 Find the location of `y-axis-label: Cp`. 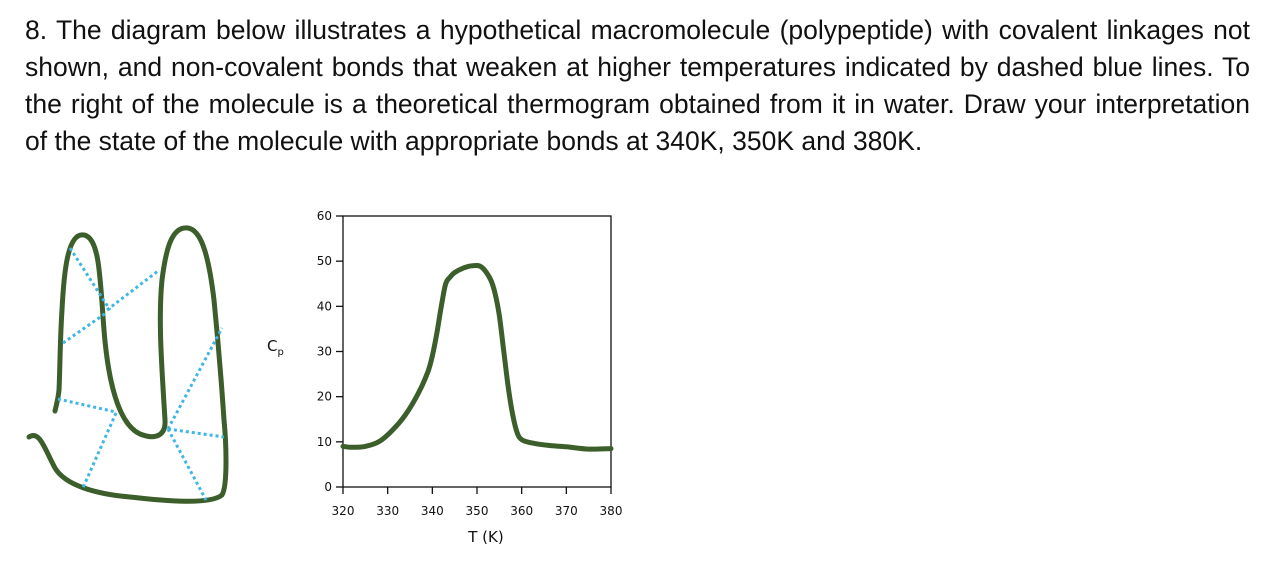

y-axis-label: Cp is located at coordinates (275, 347).